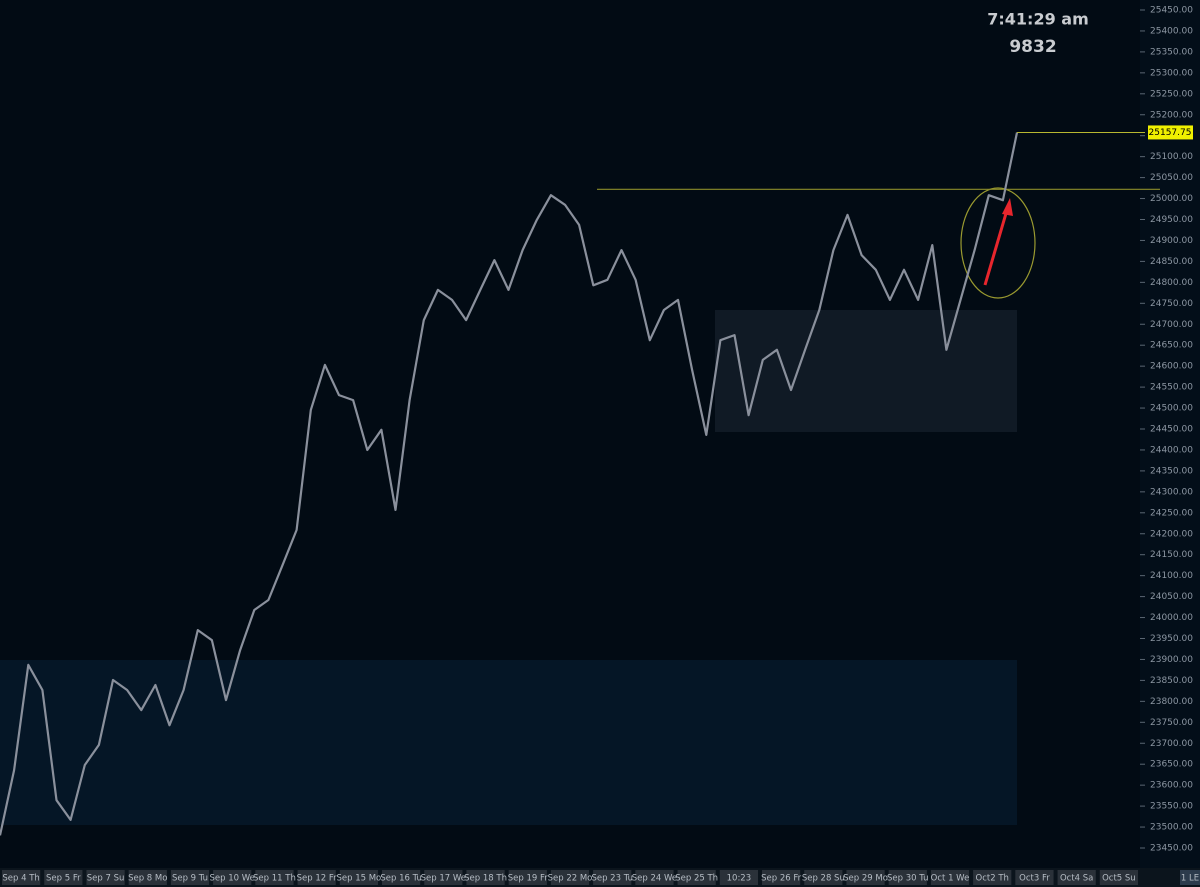 The height and width of the screenshot is (887, 1200). Describe the element at coordinates (1171, 11) in the screenshot. I see `y-tick-label: 25450.00` at that location.